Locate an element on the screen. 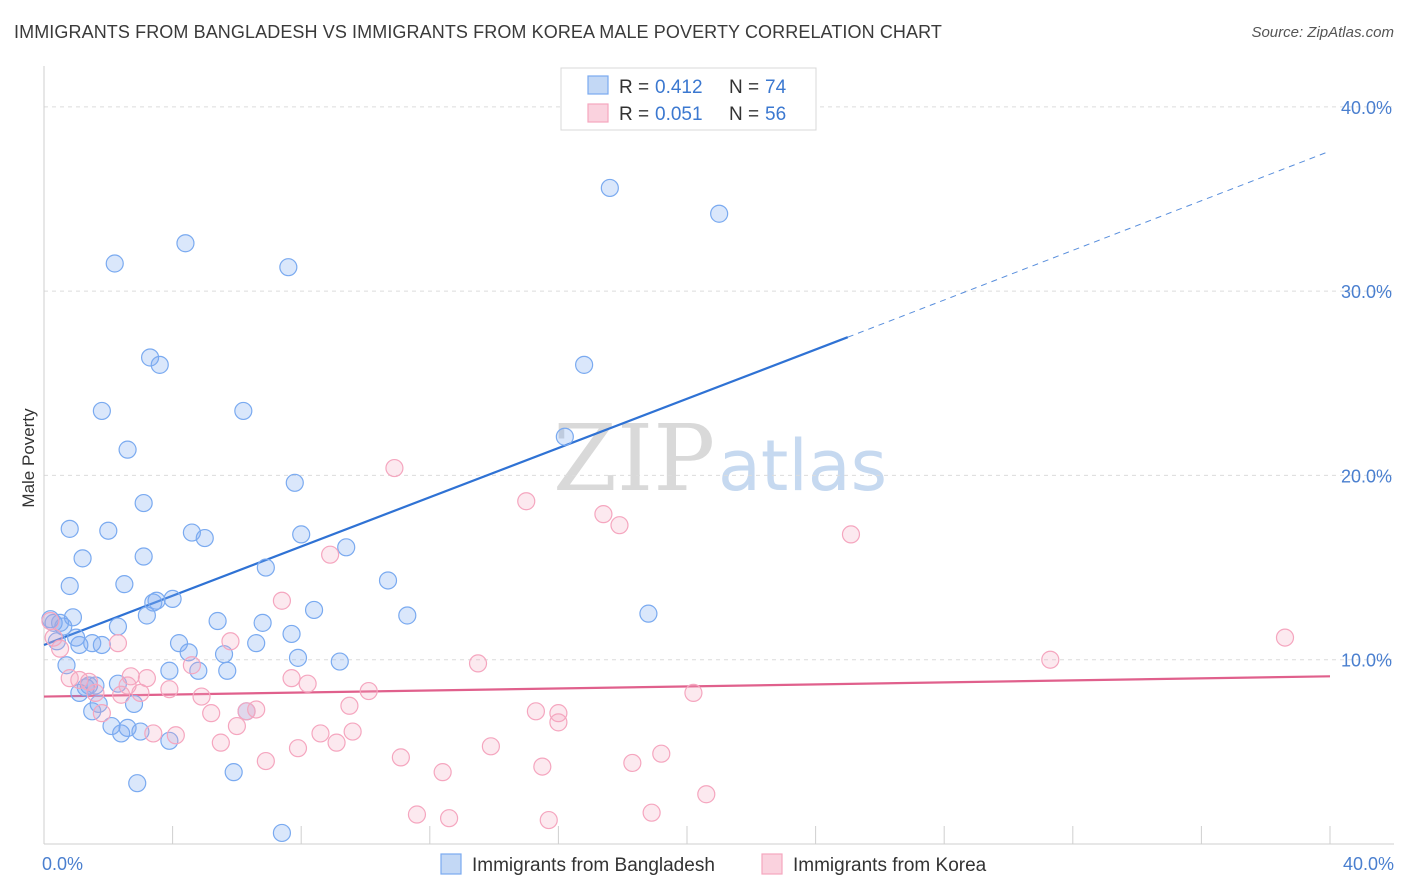  x-tick-label-0: 0.0% is located at coordinates (62, 864).